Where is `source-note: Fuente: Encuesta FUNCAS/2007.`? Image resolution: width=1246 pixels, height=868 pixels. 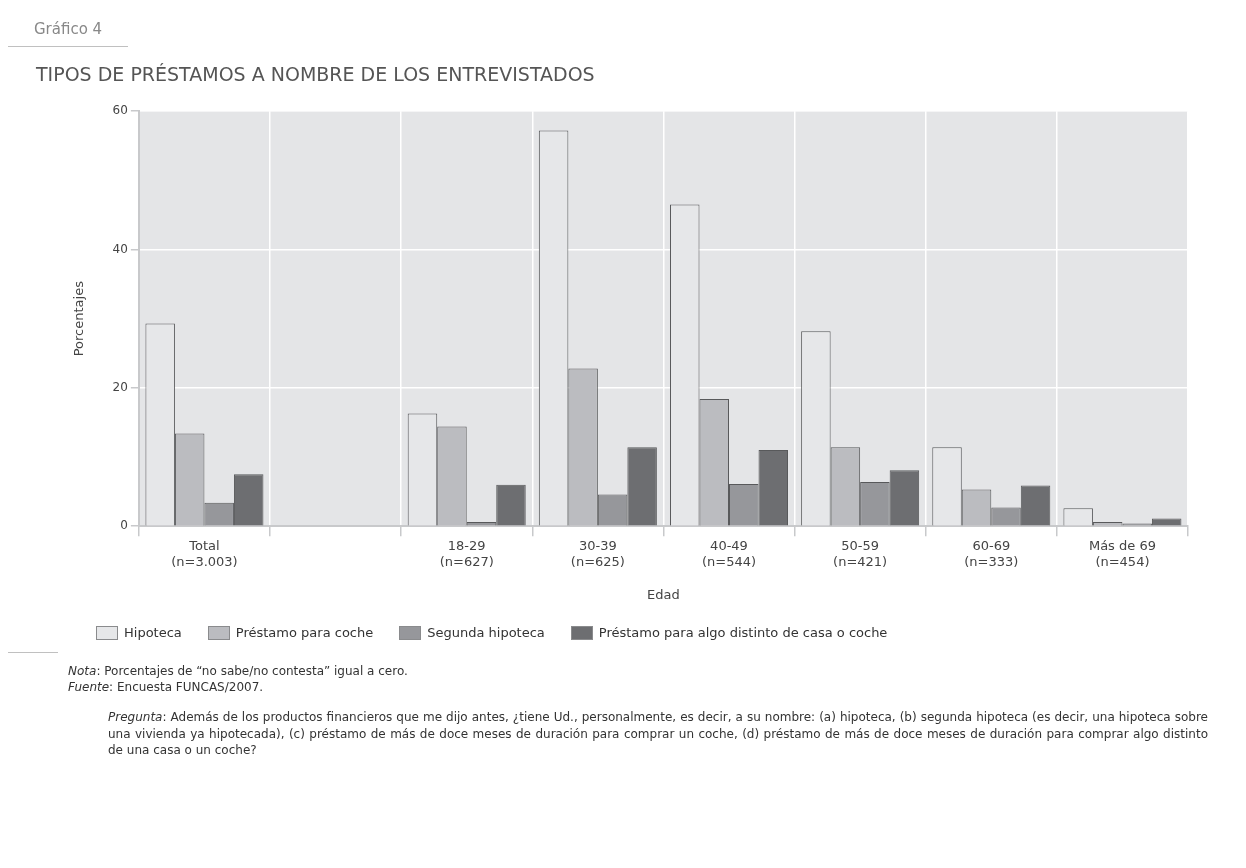 source-note: Fuente: Encuesta FUNCAS/2007. is located at coordinates (166, 687).